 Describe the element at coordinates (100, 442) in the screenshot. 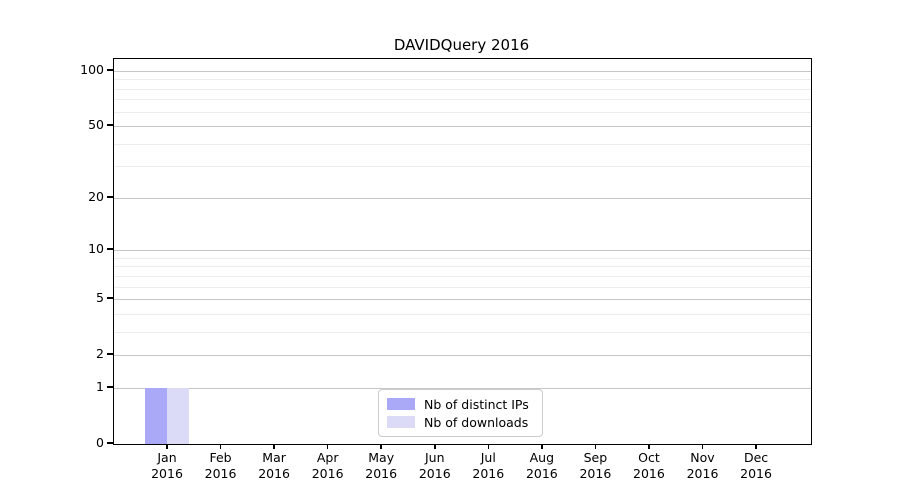

I see `y-tick-label: 0` at that location.